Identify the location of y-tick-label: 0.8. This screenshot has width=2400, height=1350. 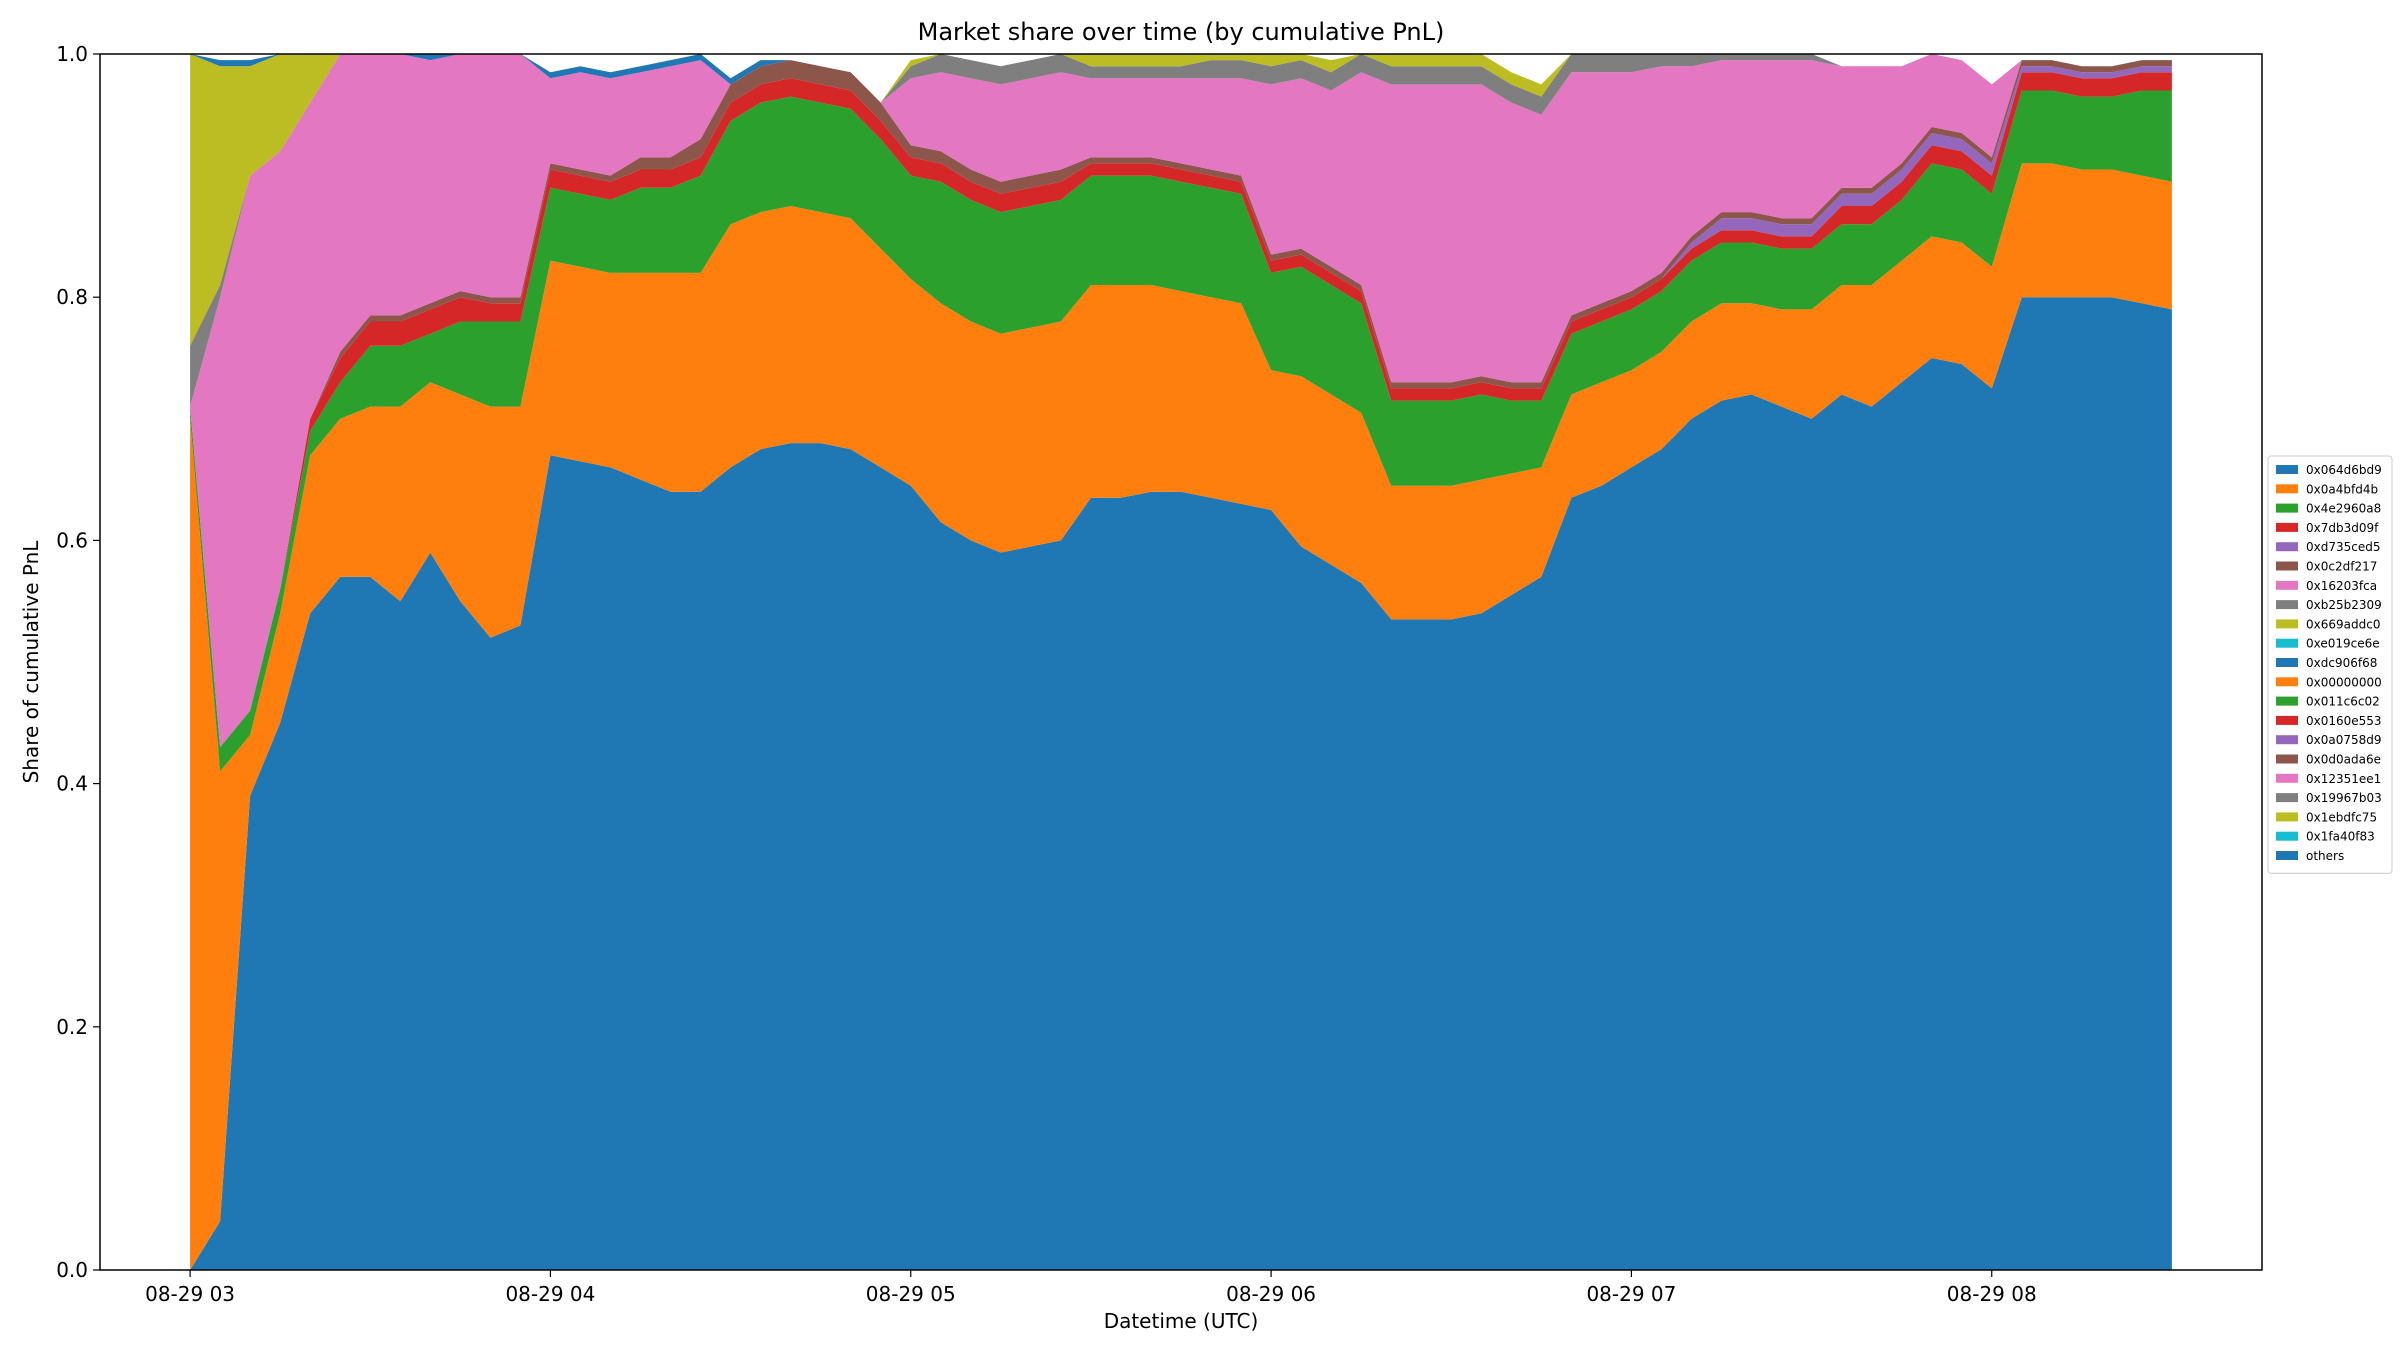
(72, 297).